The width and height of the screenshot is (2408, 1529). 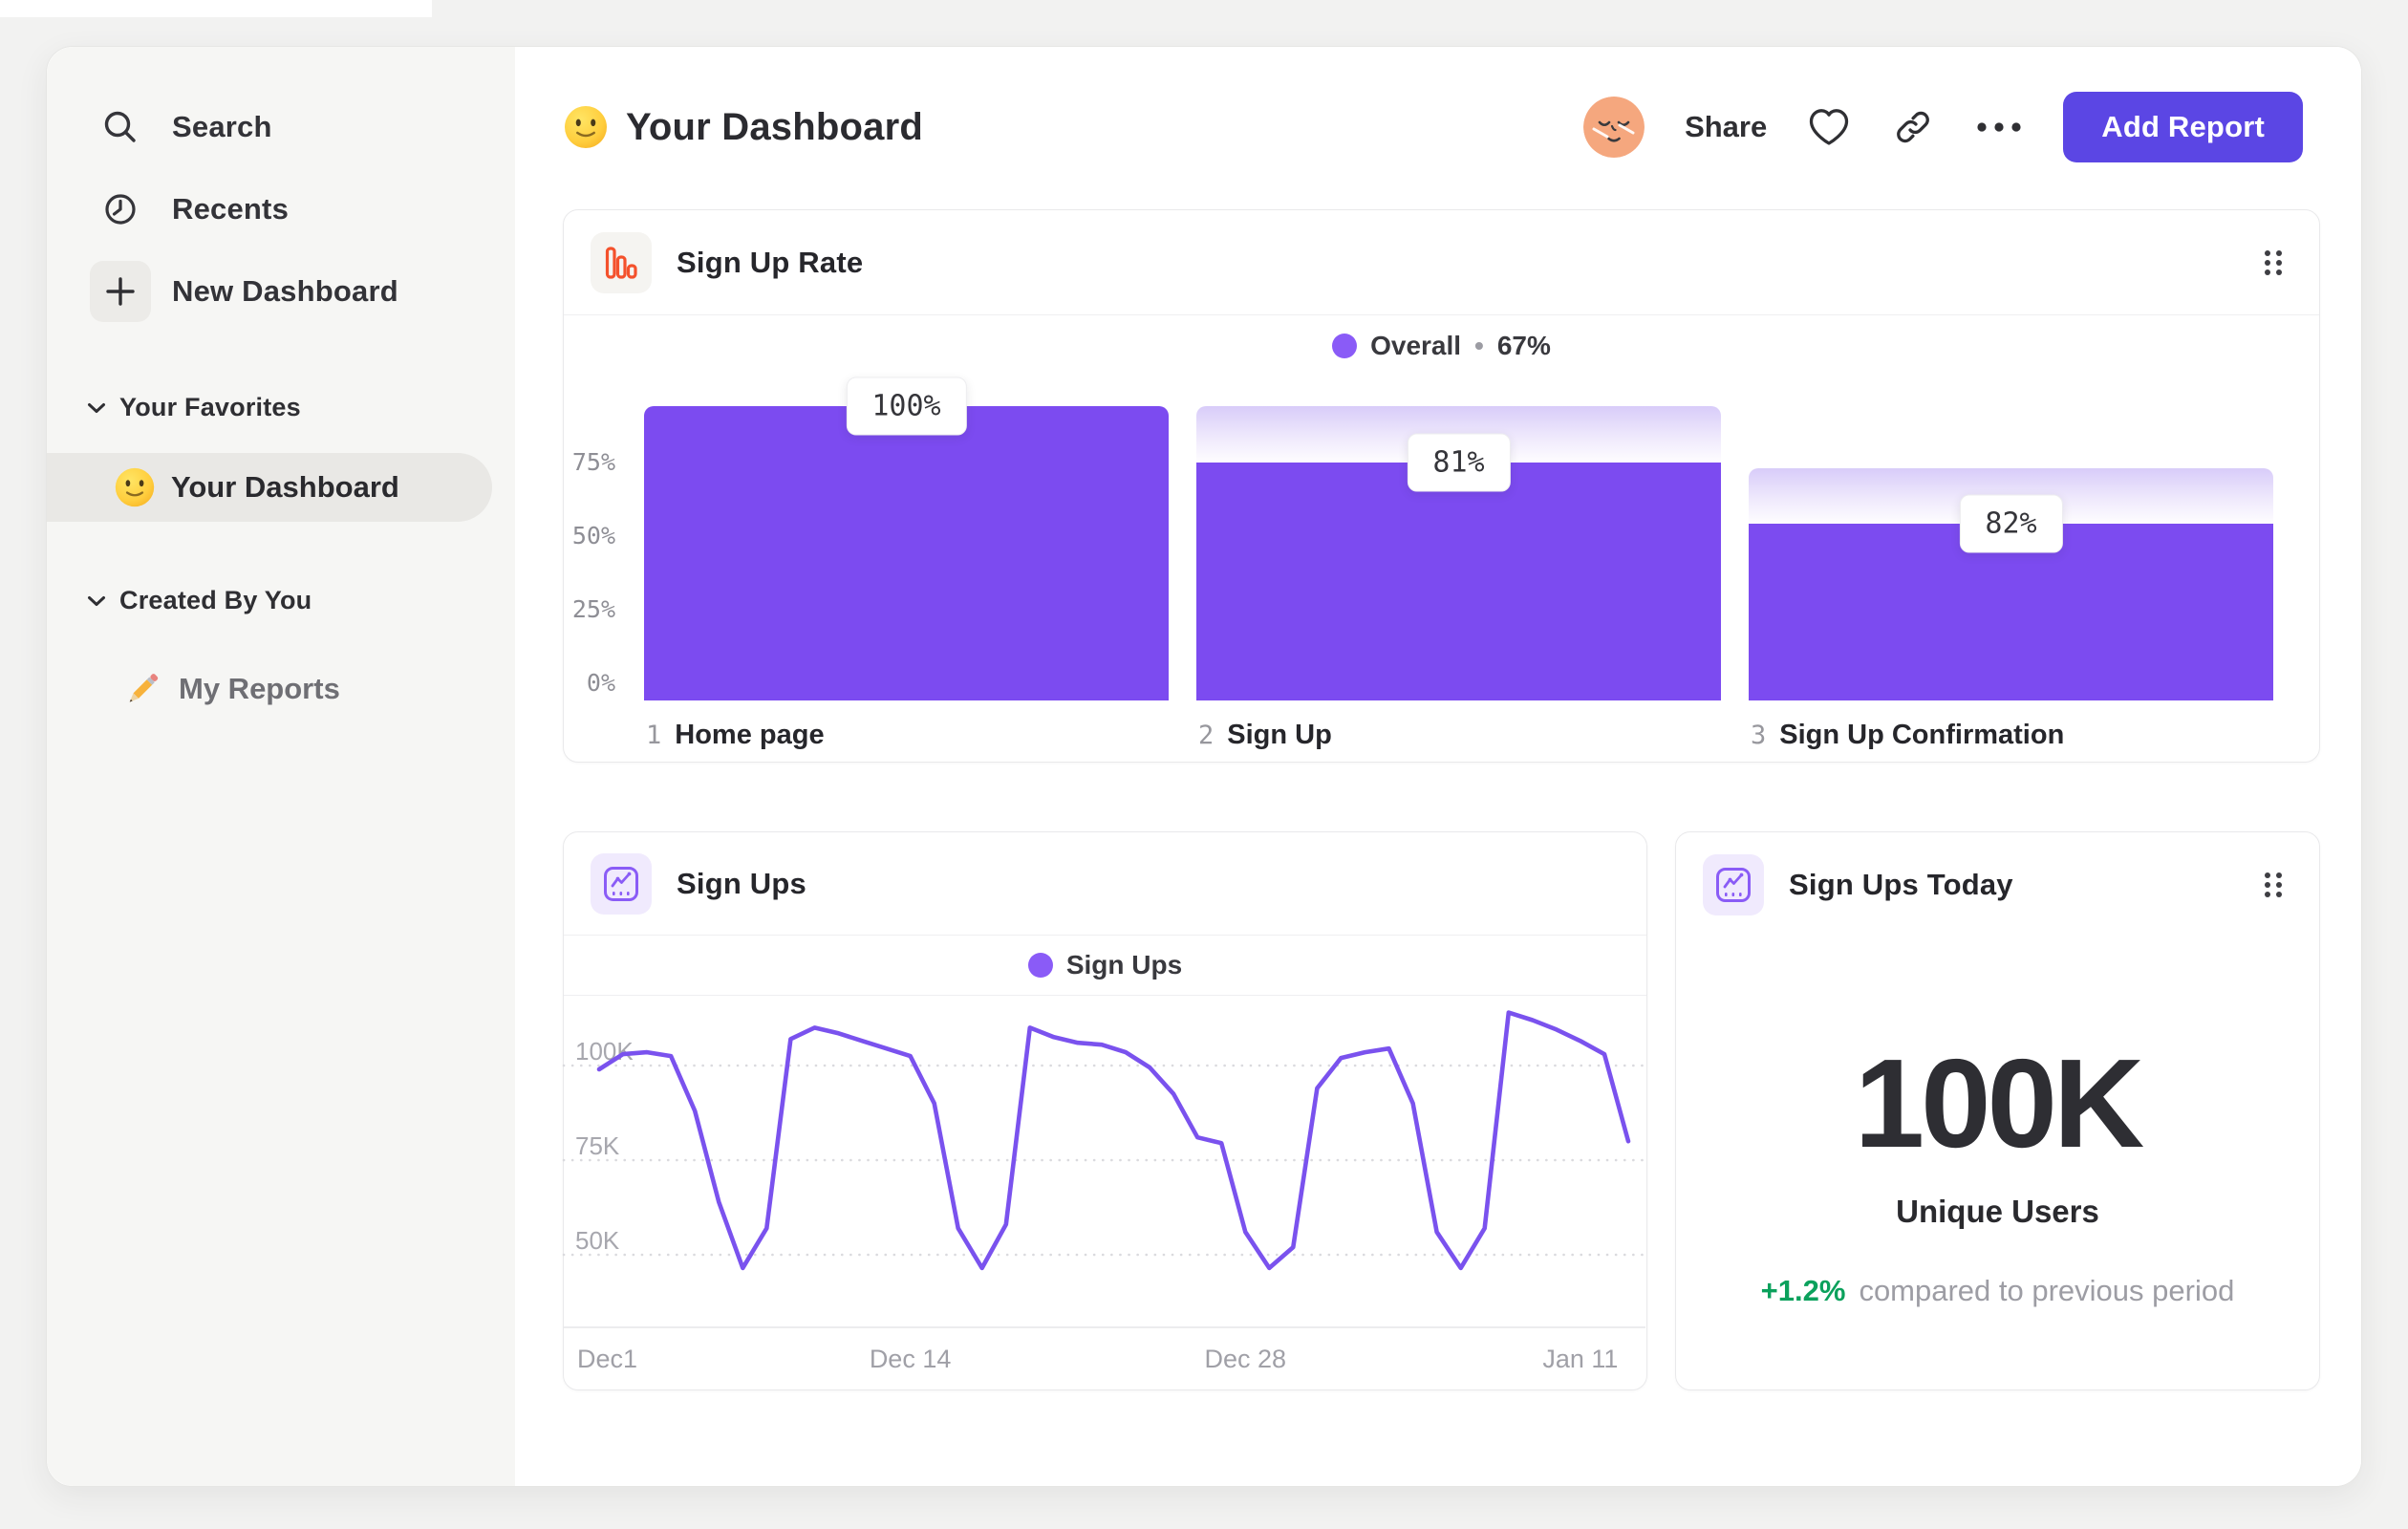 What do you see at coordinates (1999, 1103) in the screenshot?
I see `metric-value: 100K` at bounding box center [1999, 1103].